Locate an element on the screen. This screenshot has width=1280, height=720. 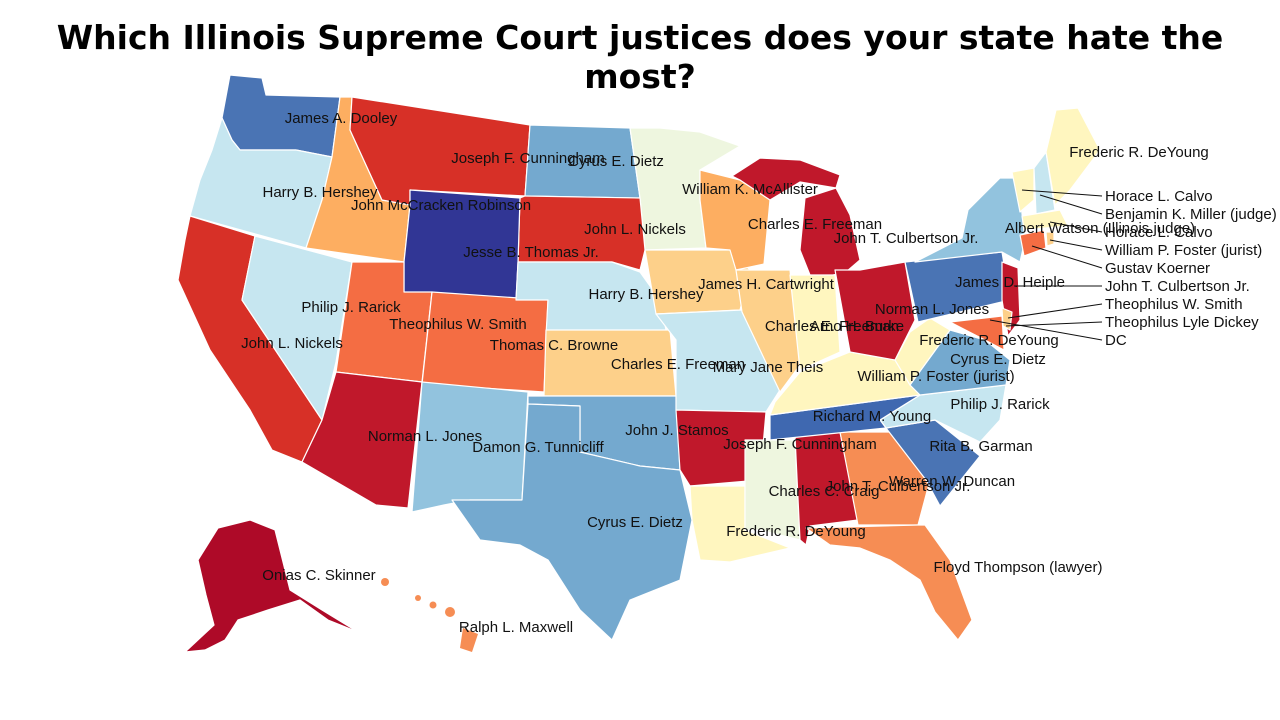
label-arizona: Norman L. Jones is located at coordinates (425, 436).